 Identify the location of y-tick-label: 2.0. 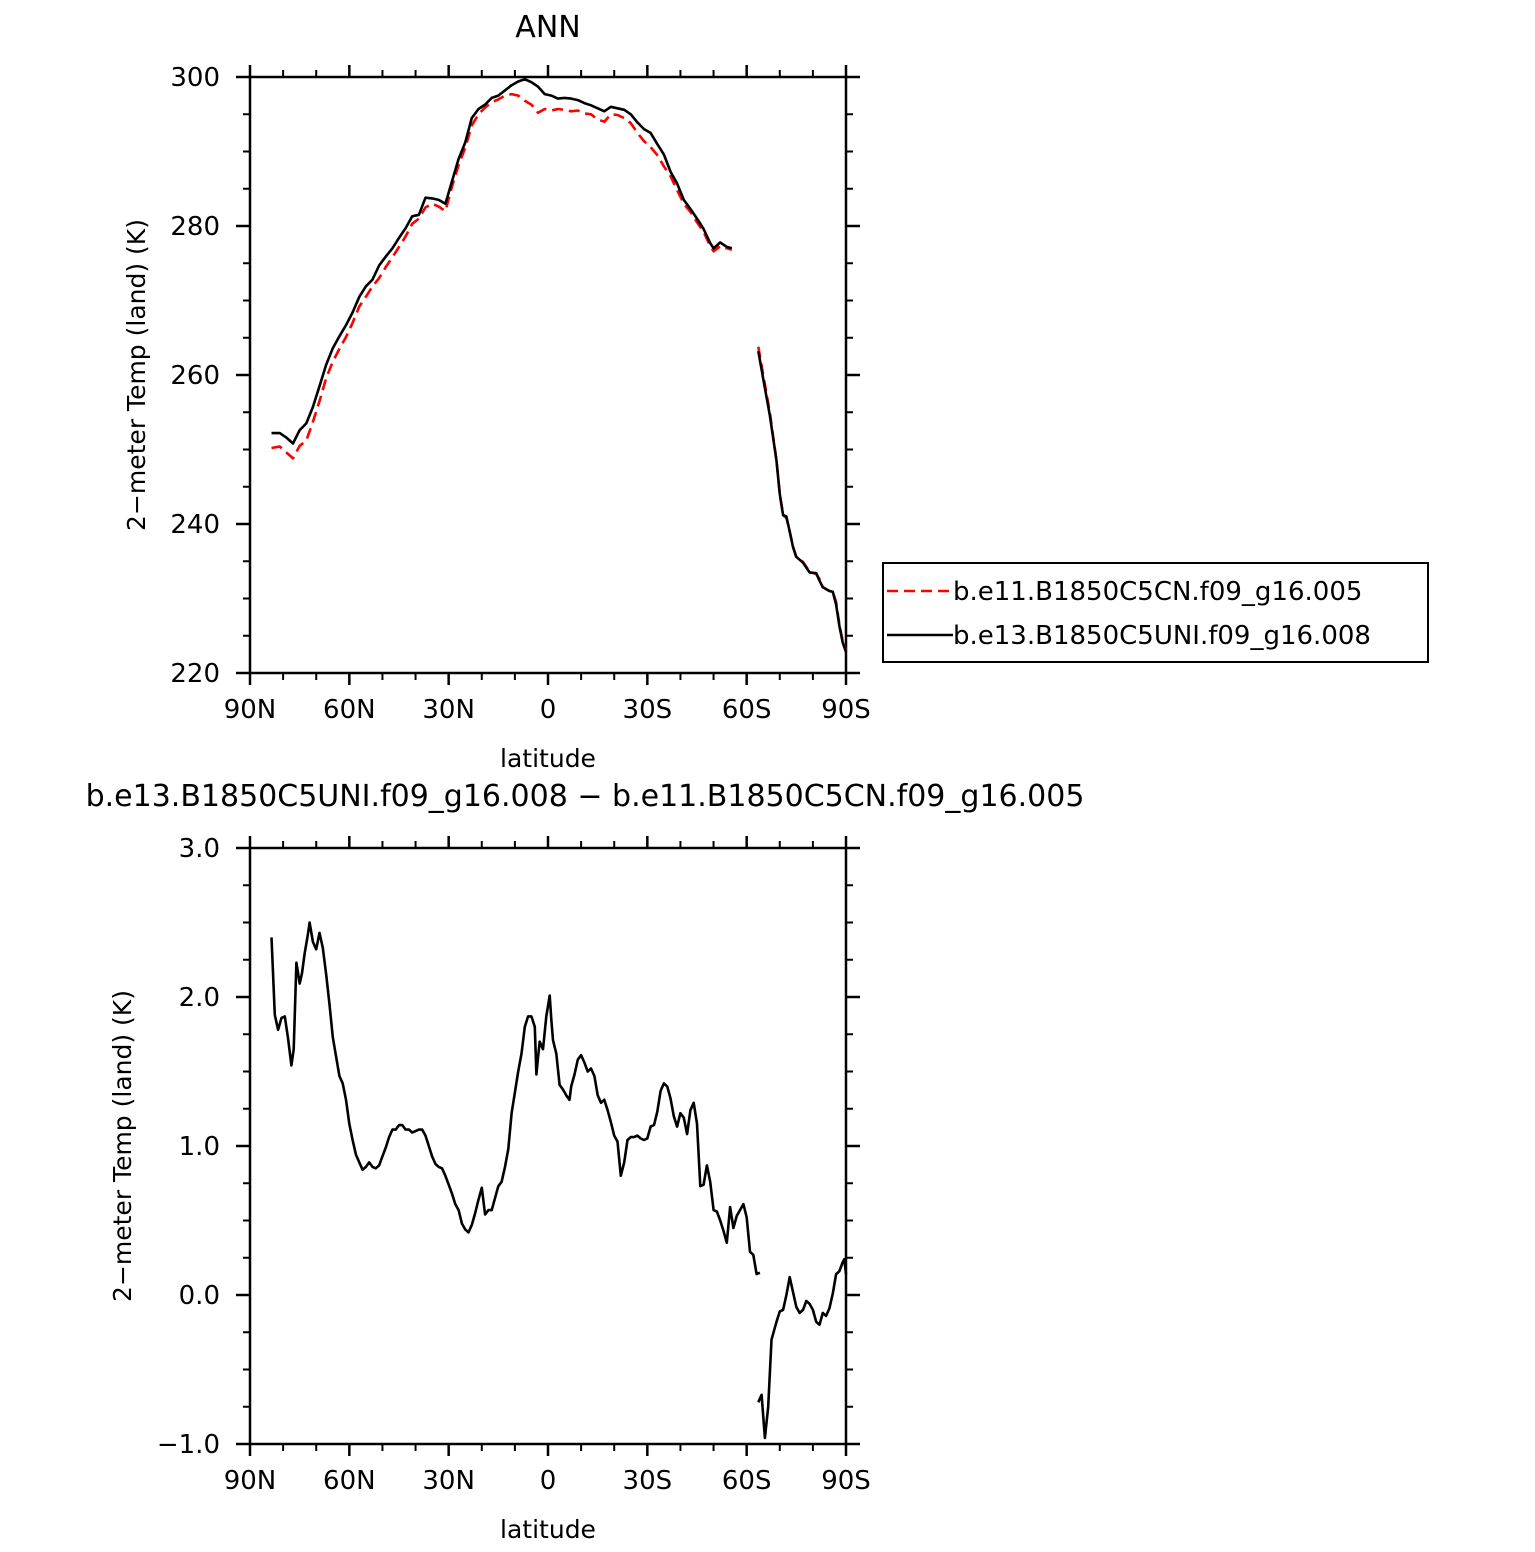
(199, 998).